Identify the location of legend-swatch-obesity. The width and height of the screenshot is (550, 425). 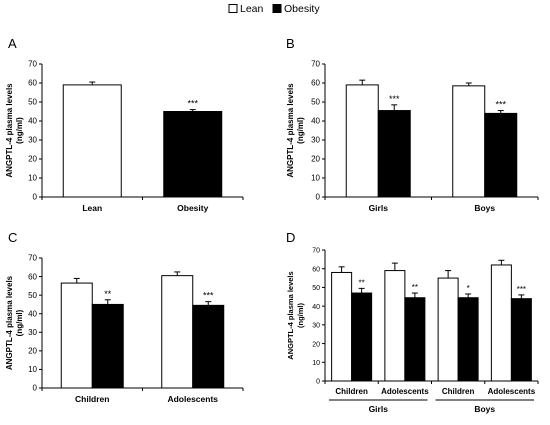
(277, 8).